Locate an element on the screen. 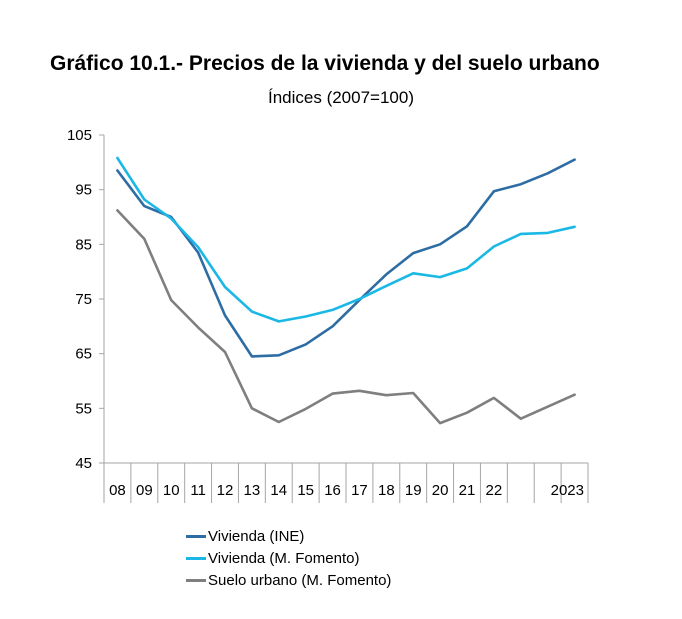 This screenshot has width=682, height=619. y-tick-label: 55 is located at coordinates (83, 408).